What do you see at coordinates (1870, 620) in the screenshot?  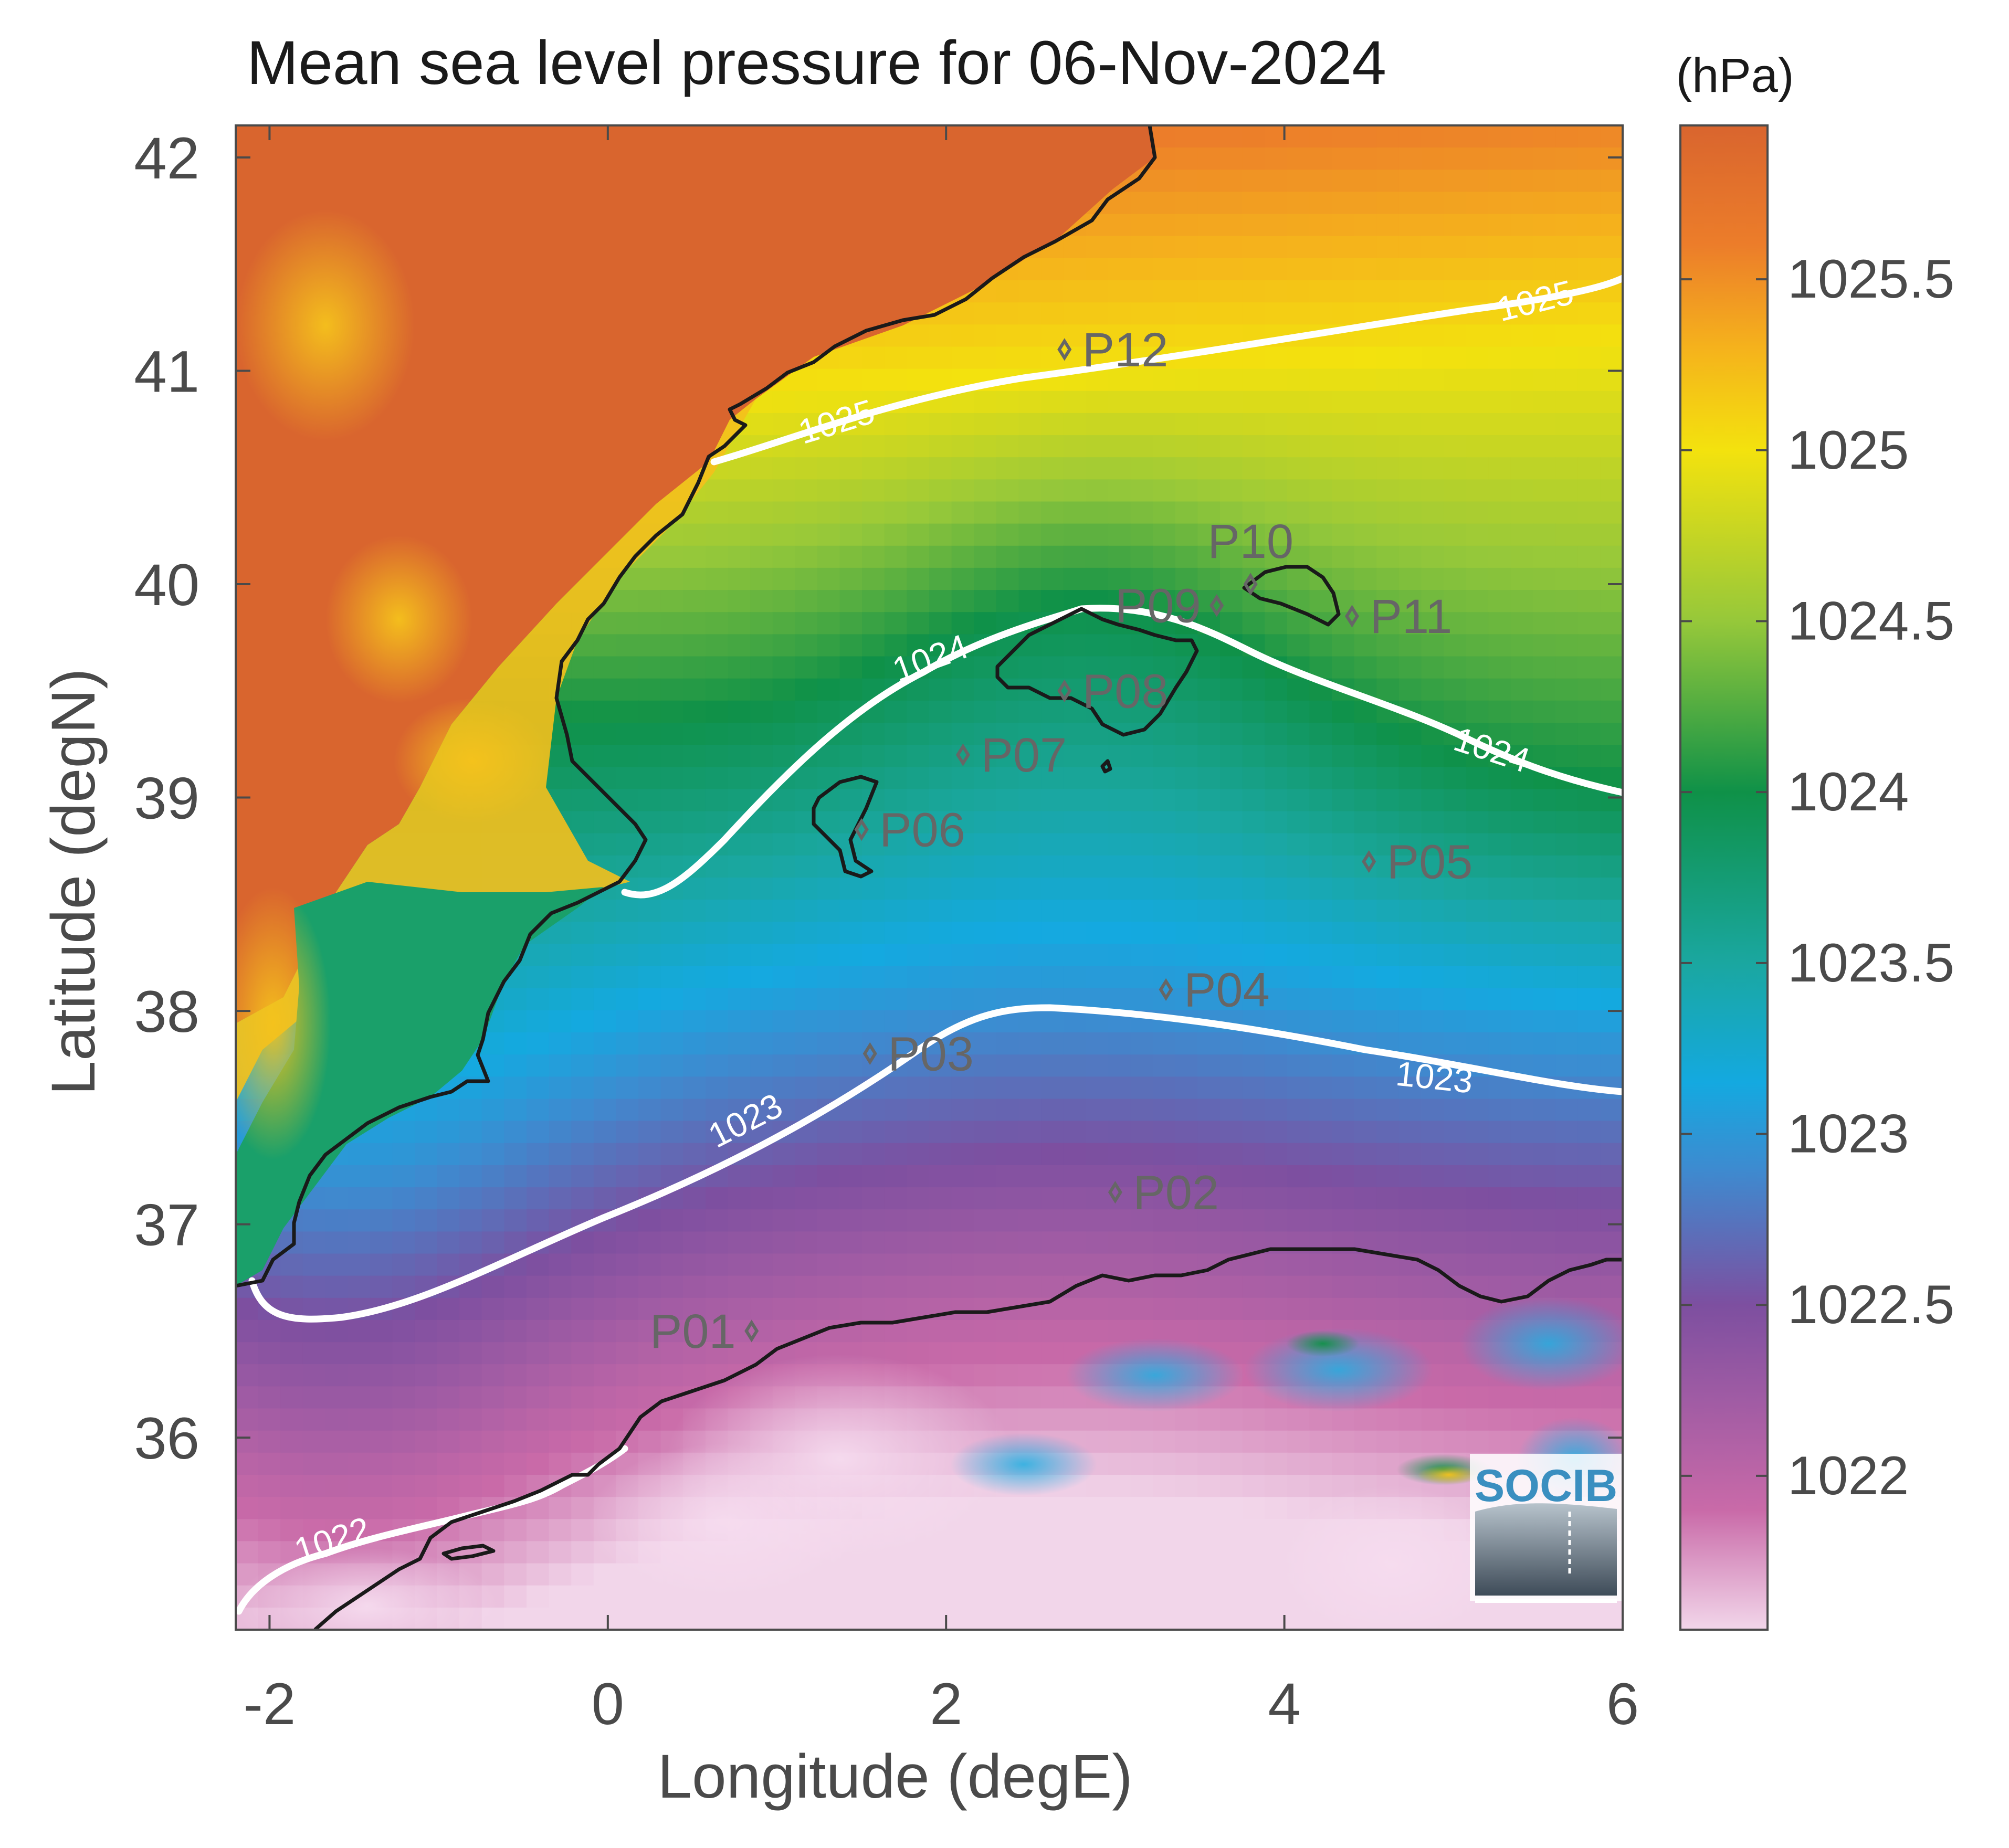 I see `colorbar-tick-label: 1024.5` at bounding box center [1870, 620].